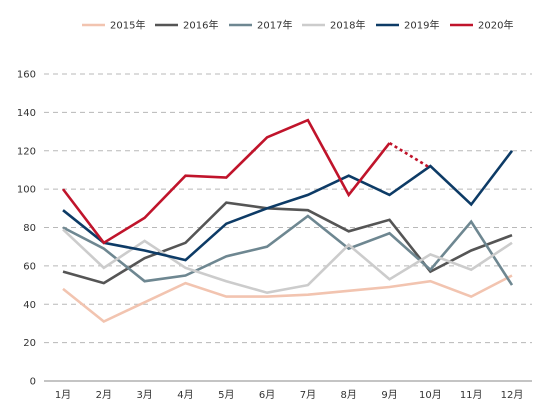  What do you see at coordinates (200, 25) in the screenshot?
I see `legend-label: 2016年` at bounding box center [200, 25].